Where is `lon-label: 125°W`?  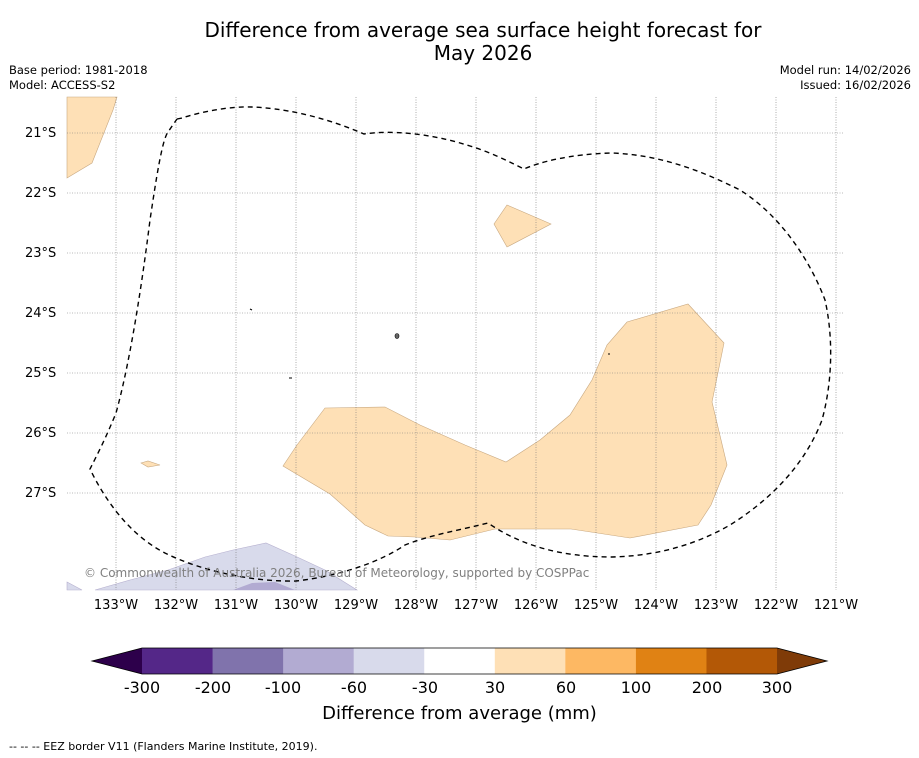 lon-label: 125°W is located at coordinates (596, 605).